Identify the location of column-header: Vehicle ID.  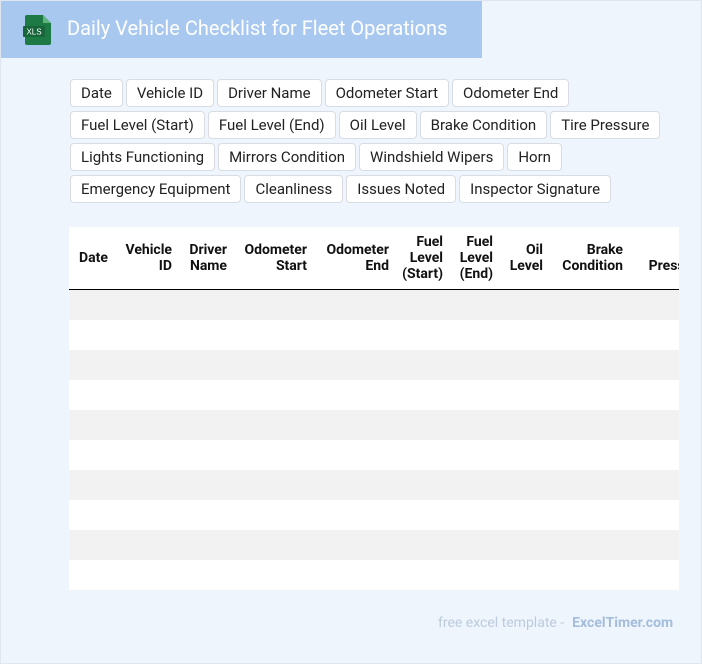
(143, 258).